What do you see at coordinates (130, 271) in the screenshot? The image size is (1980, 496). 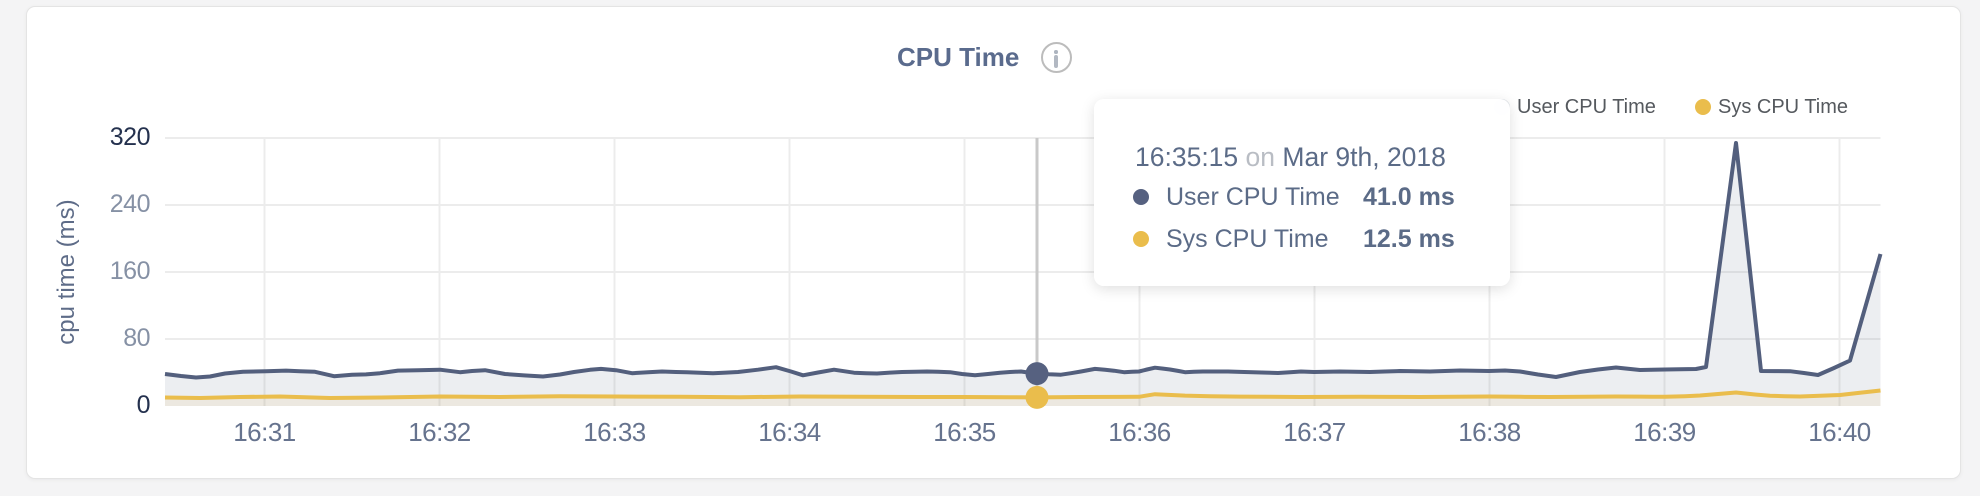 I see `svg-text: 160` at bounding box center [130, 271].